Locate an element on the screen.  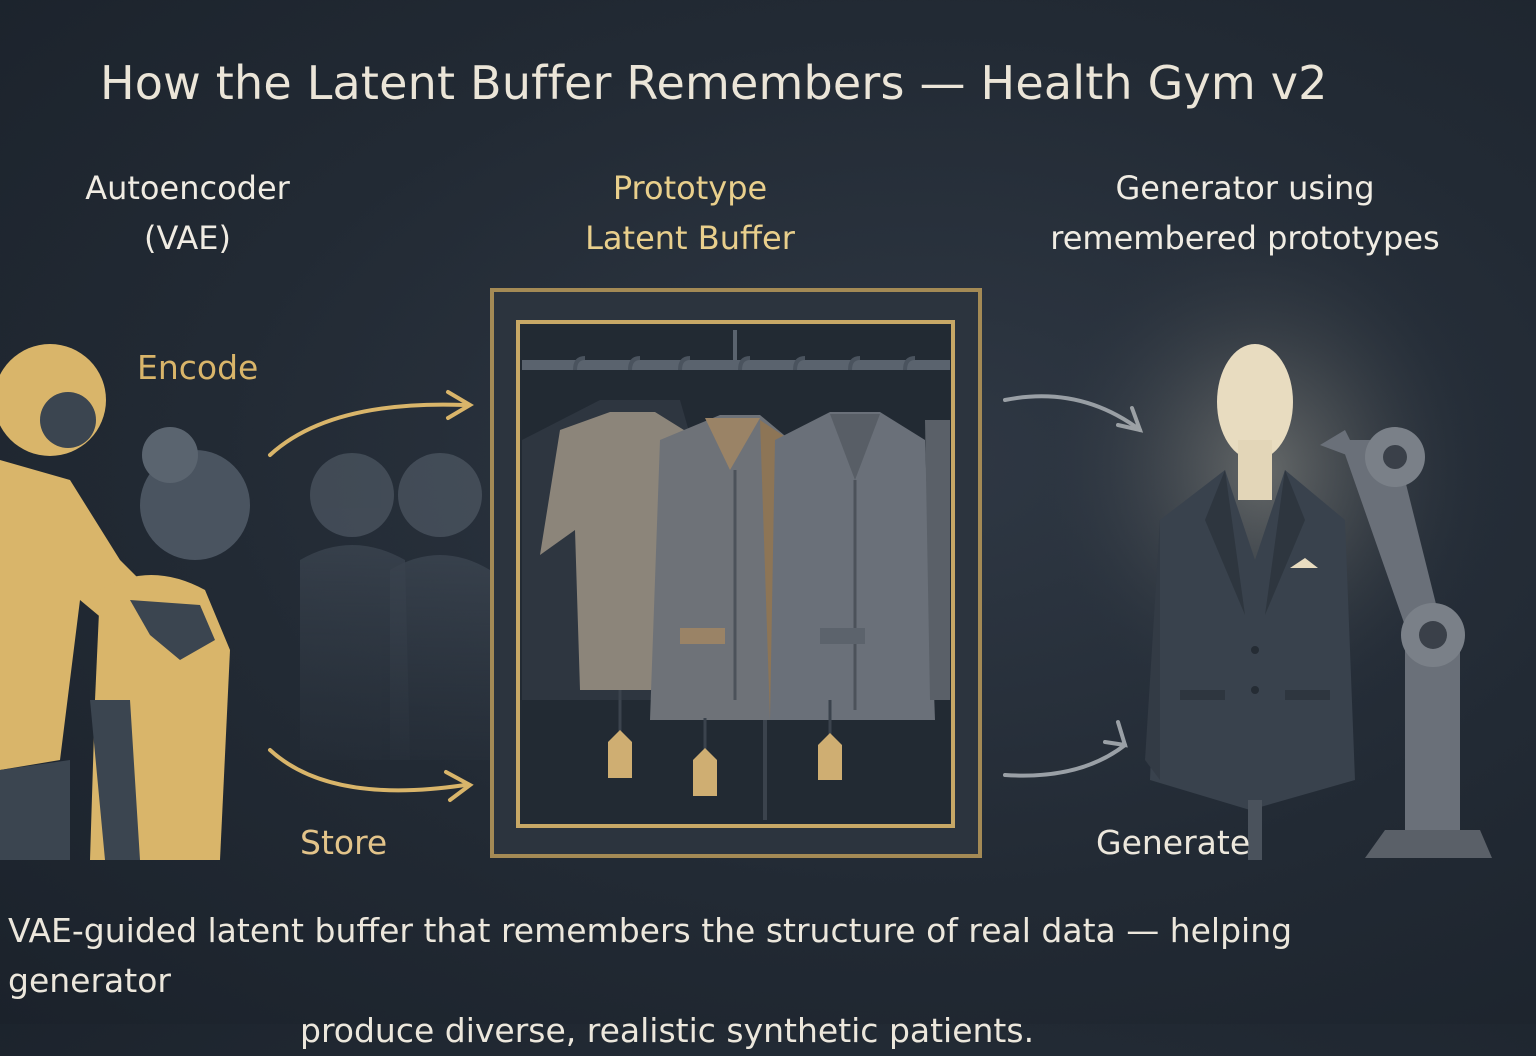
price-tag-icon is located at coordinates (725, 743).